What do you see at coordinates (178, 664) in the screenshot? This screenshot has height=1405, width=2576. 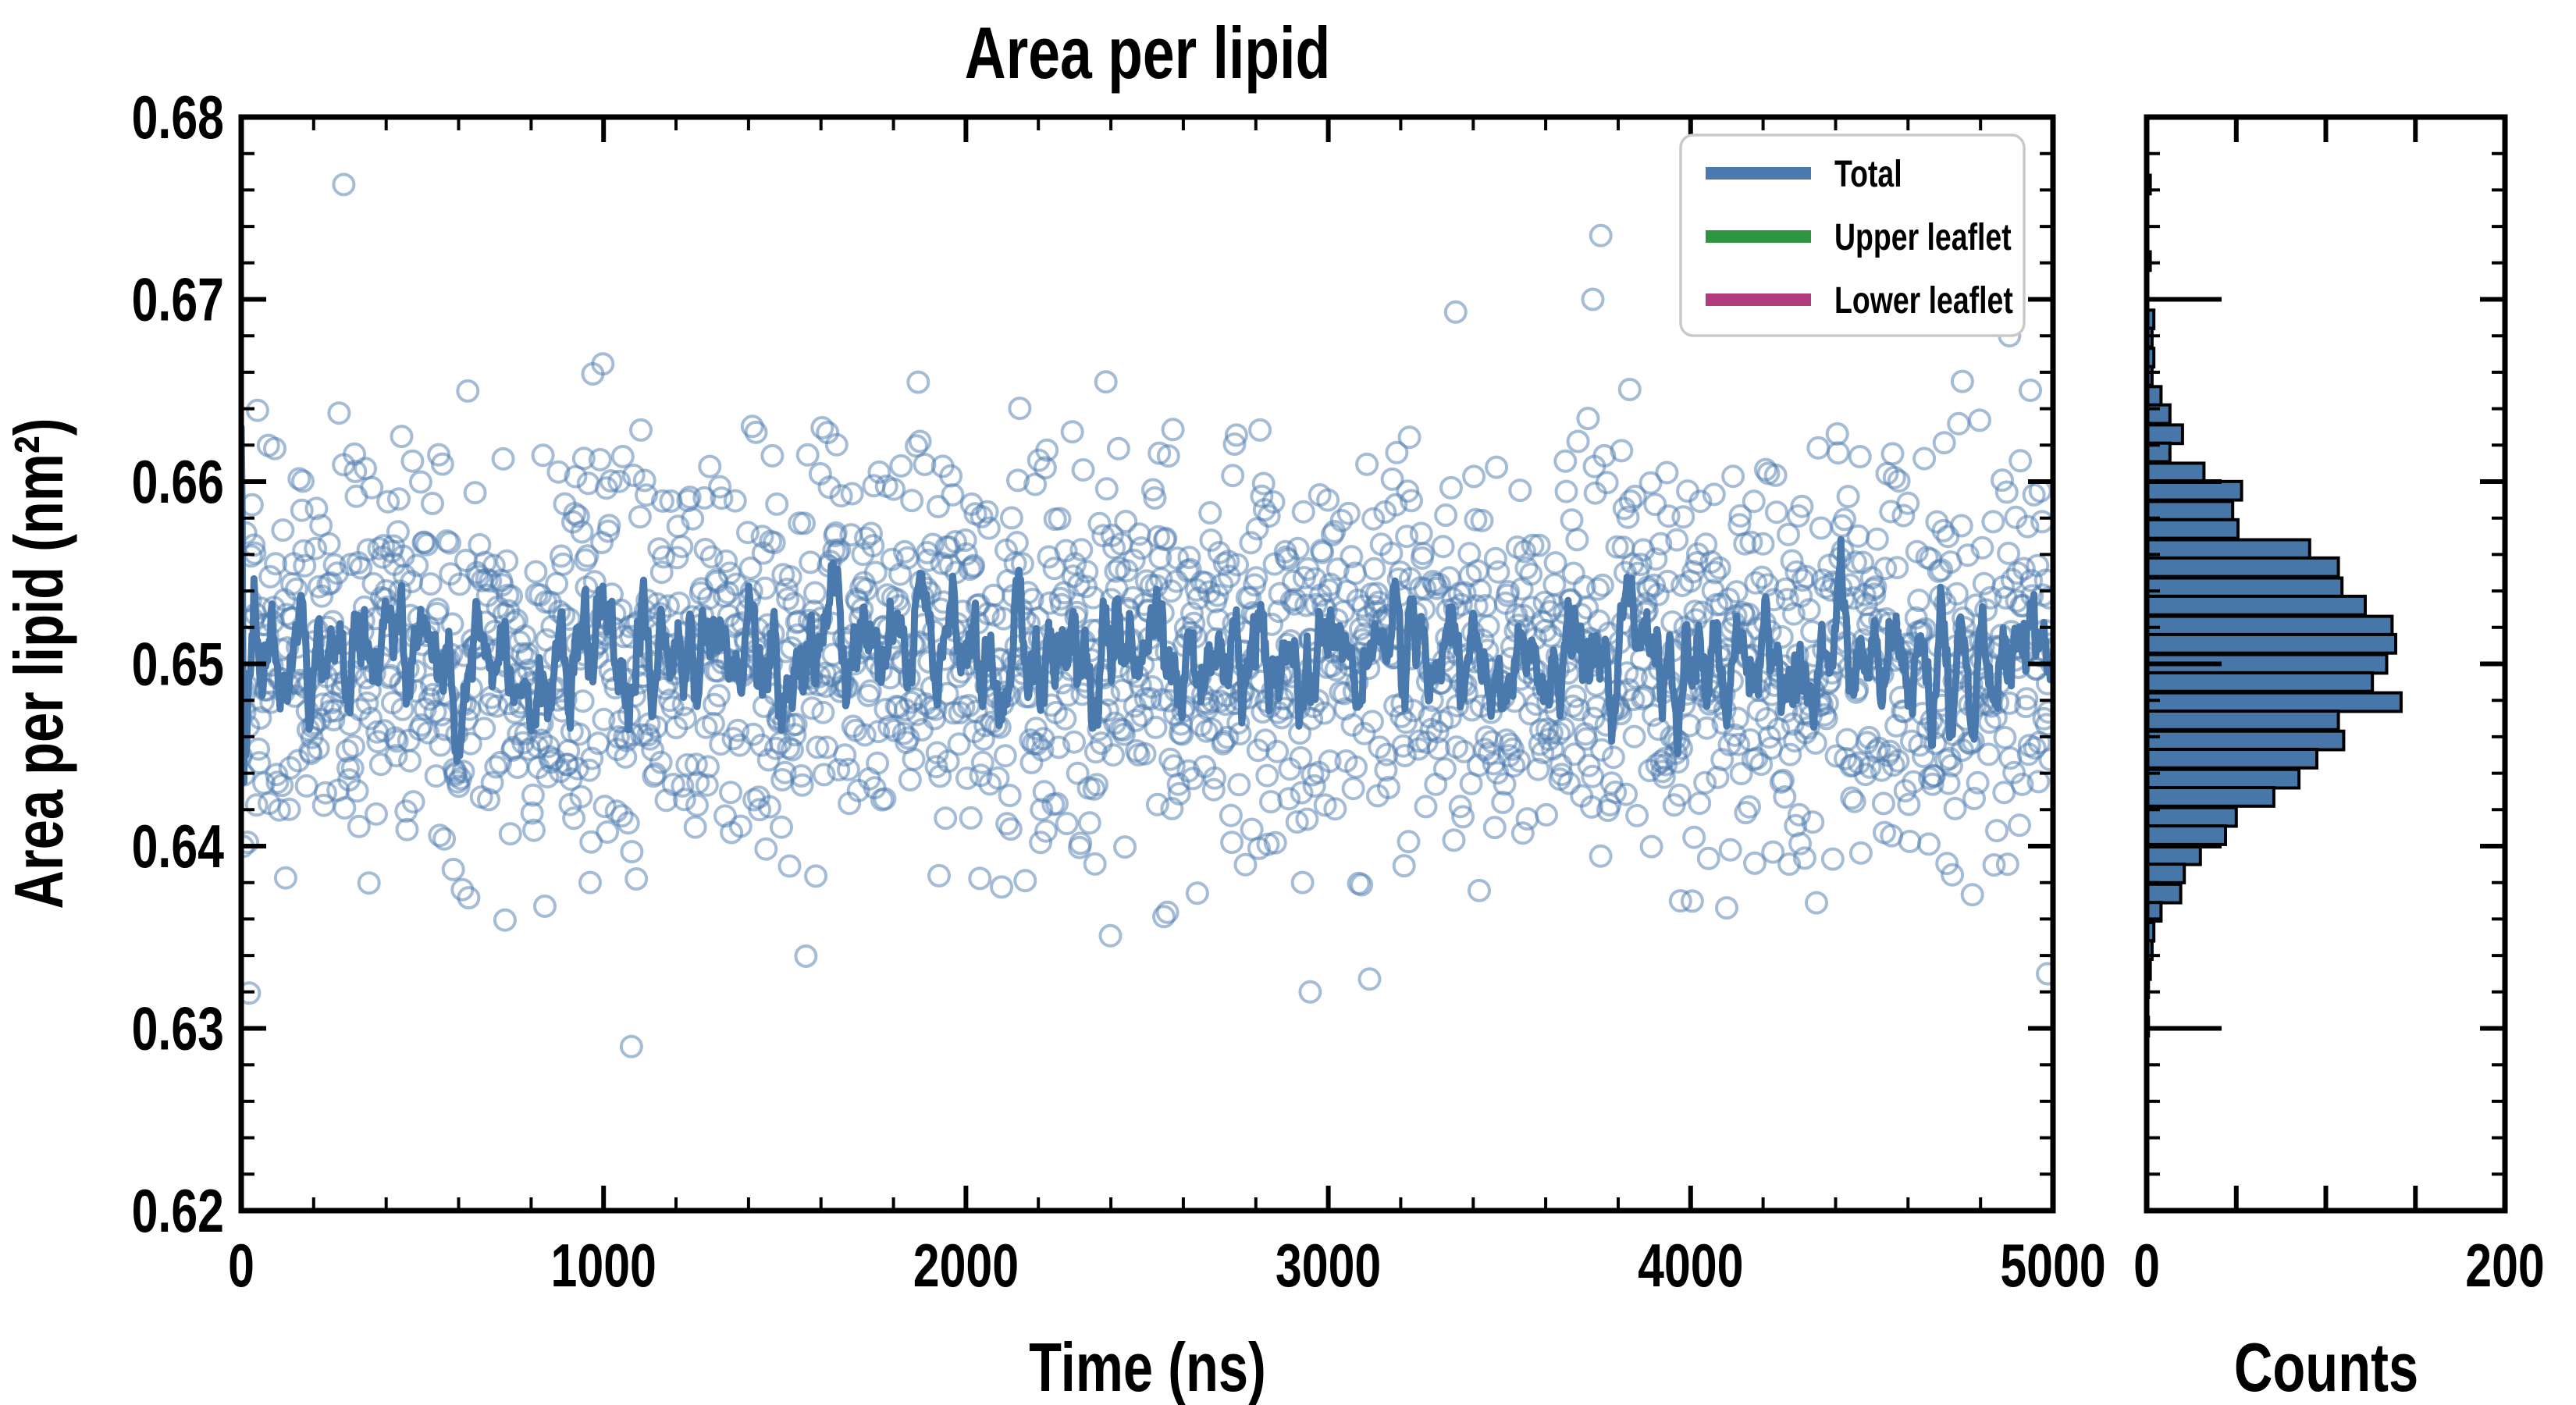 I see `y-tick-label: 0.65` at bounding box center [178, 664].